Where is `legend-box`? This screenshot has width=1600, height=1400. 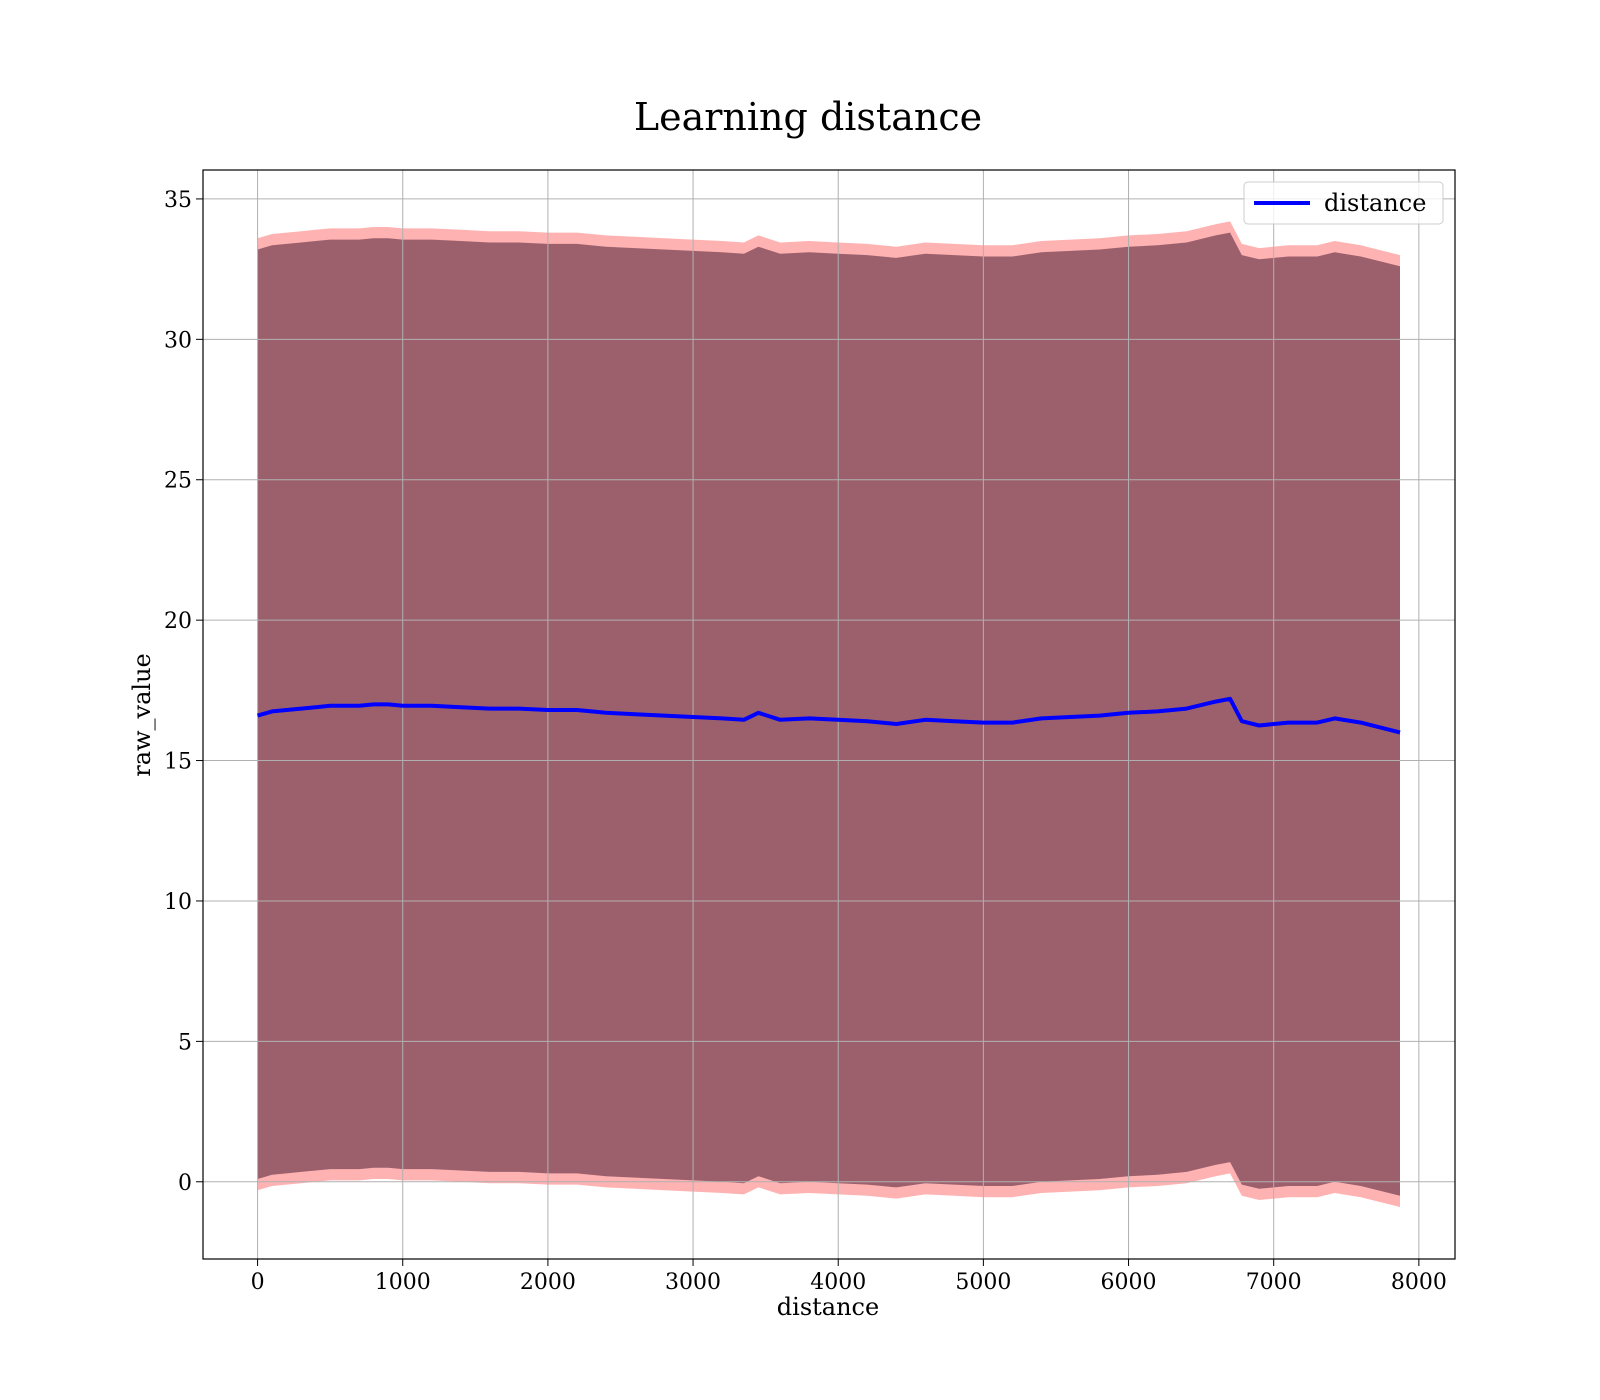 legend-box is located at coordinates (1343, 203).